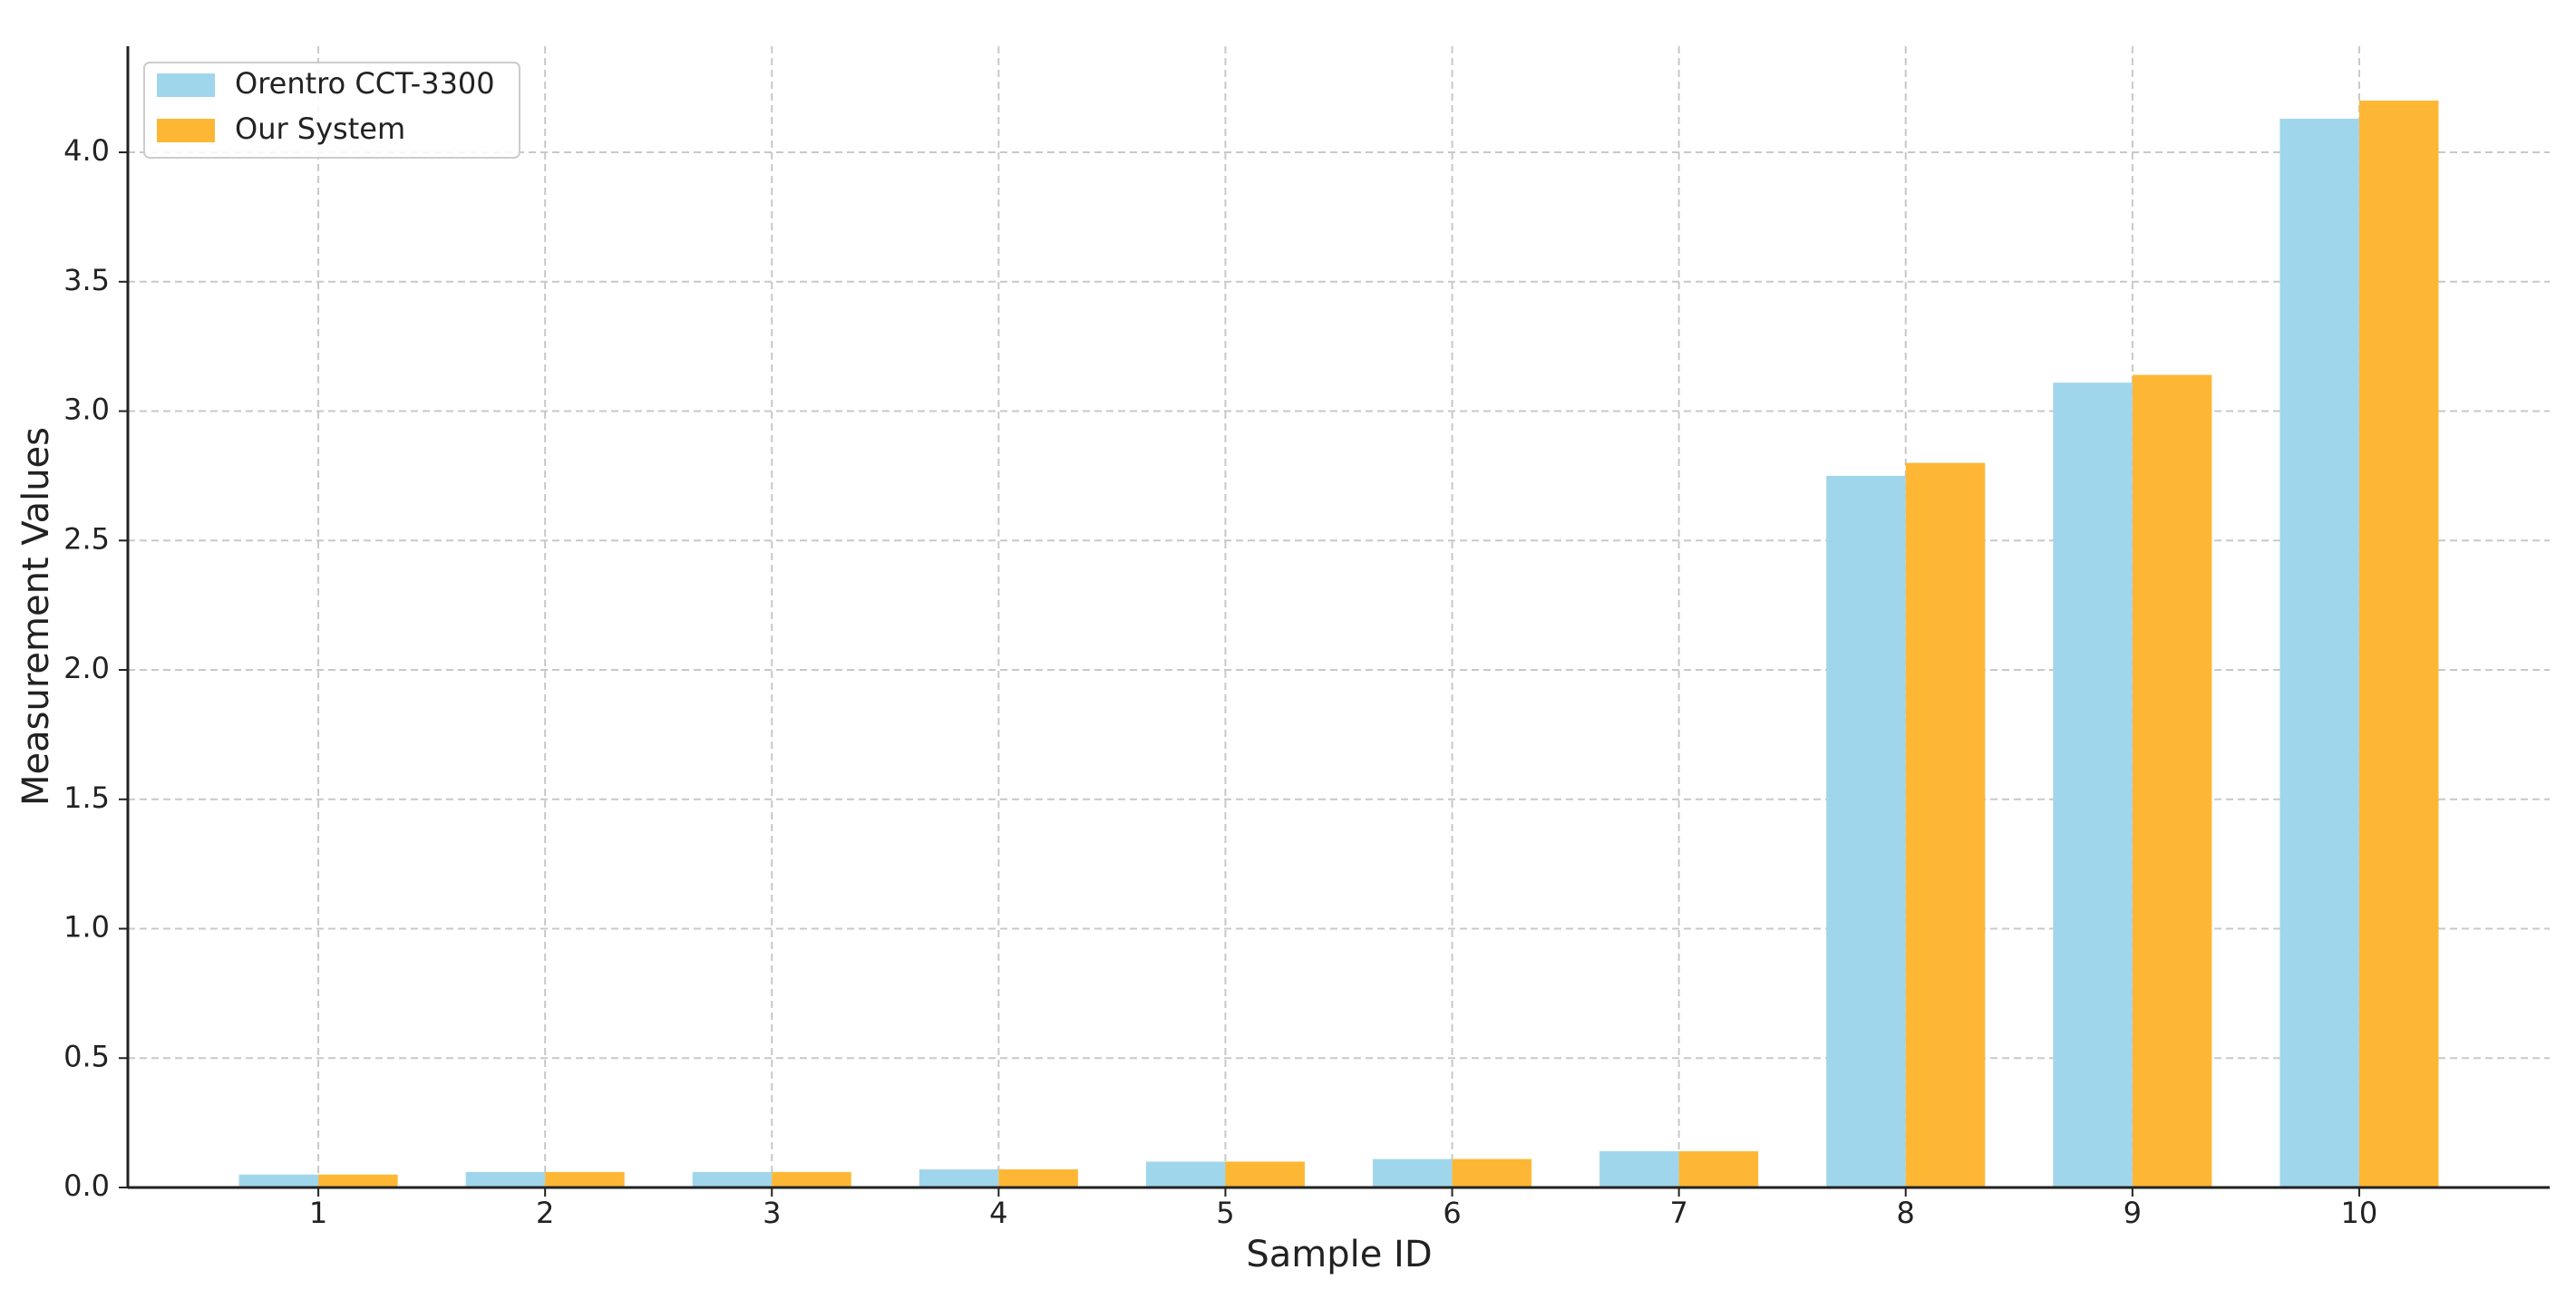 This screenshot has width=2576, height=1299. I want to click on y-tick-label: 2.0, so click(86, 668).